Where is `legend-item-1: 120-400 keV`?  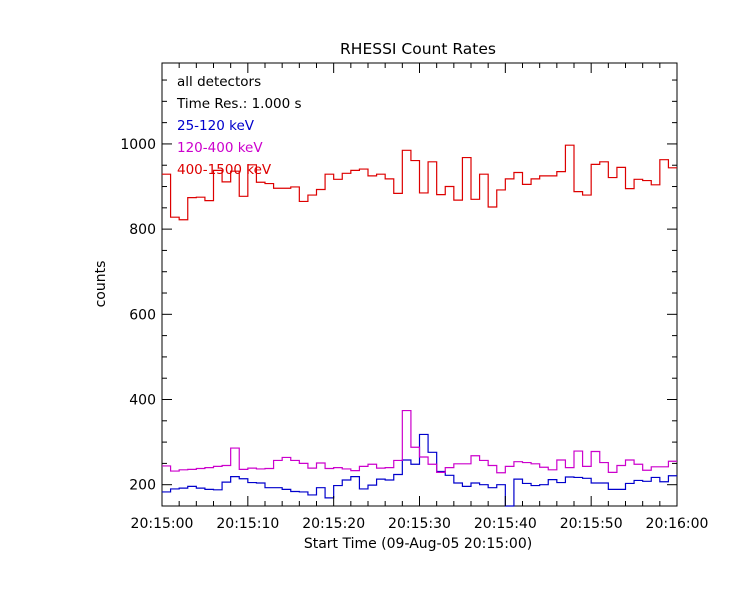
legend-item-1: 120-400 keV is located at coordinates (220, 148).